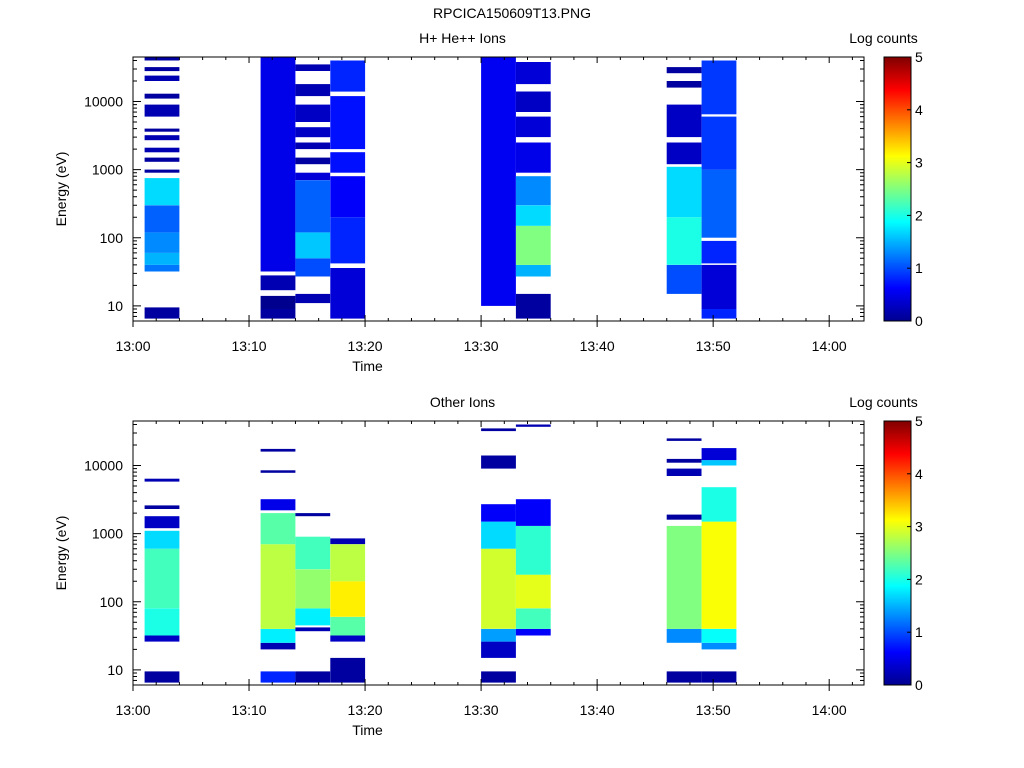 The height and width of the screenshot is (768, 1024). Describe the element at coordinates (713, 710) in the screenshot. I see `panel-2-xtick-label: 13:50` at that location.